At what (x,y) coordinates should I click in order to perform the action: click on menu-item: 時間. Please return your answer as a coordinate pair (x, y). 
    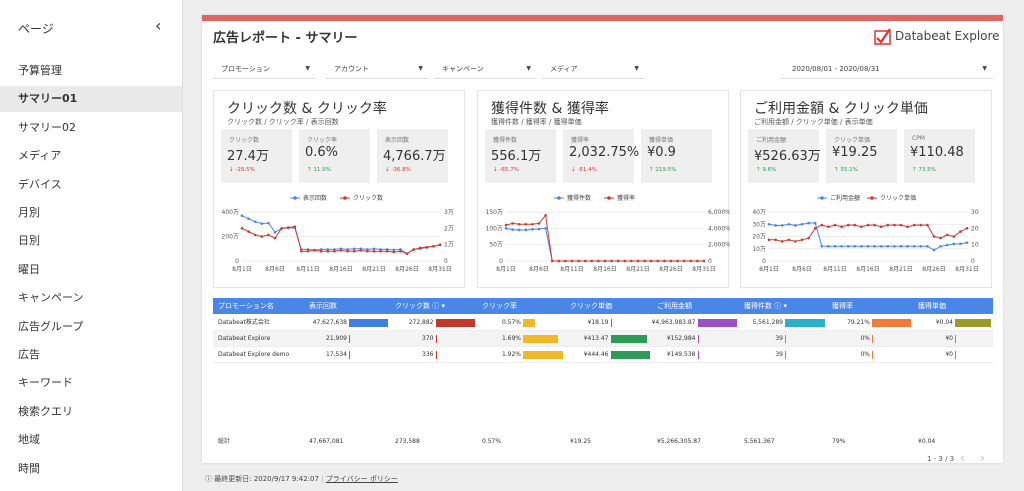
    Looking at the image, I should click on (29, 468).